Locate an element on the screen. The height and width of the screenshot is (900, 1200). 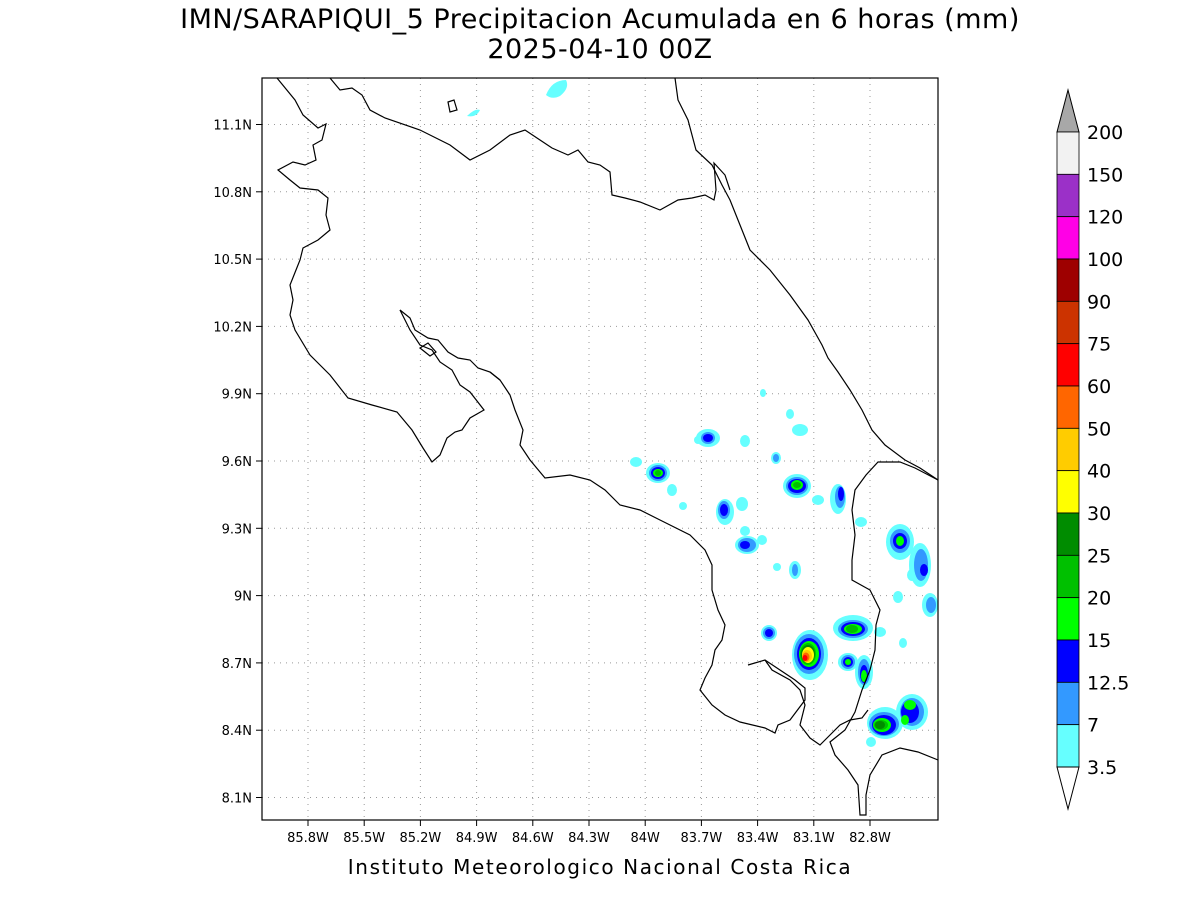
colorbar-arrow-bottom is located at coordinates (1068, 788).